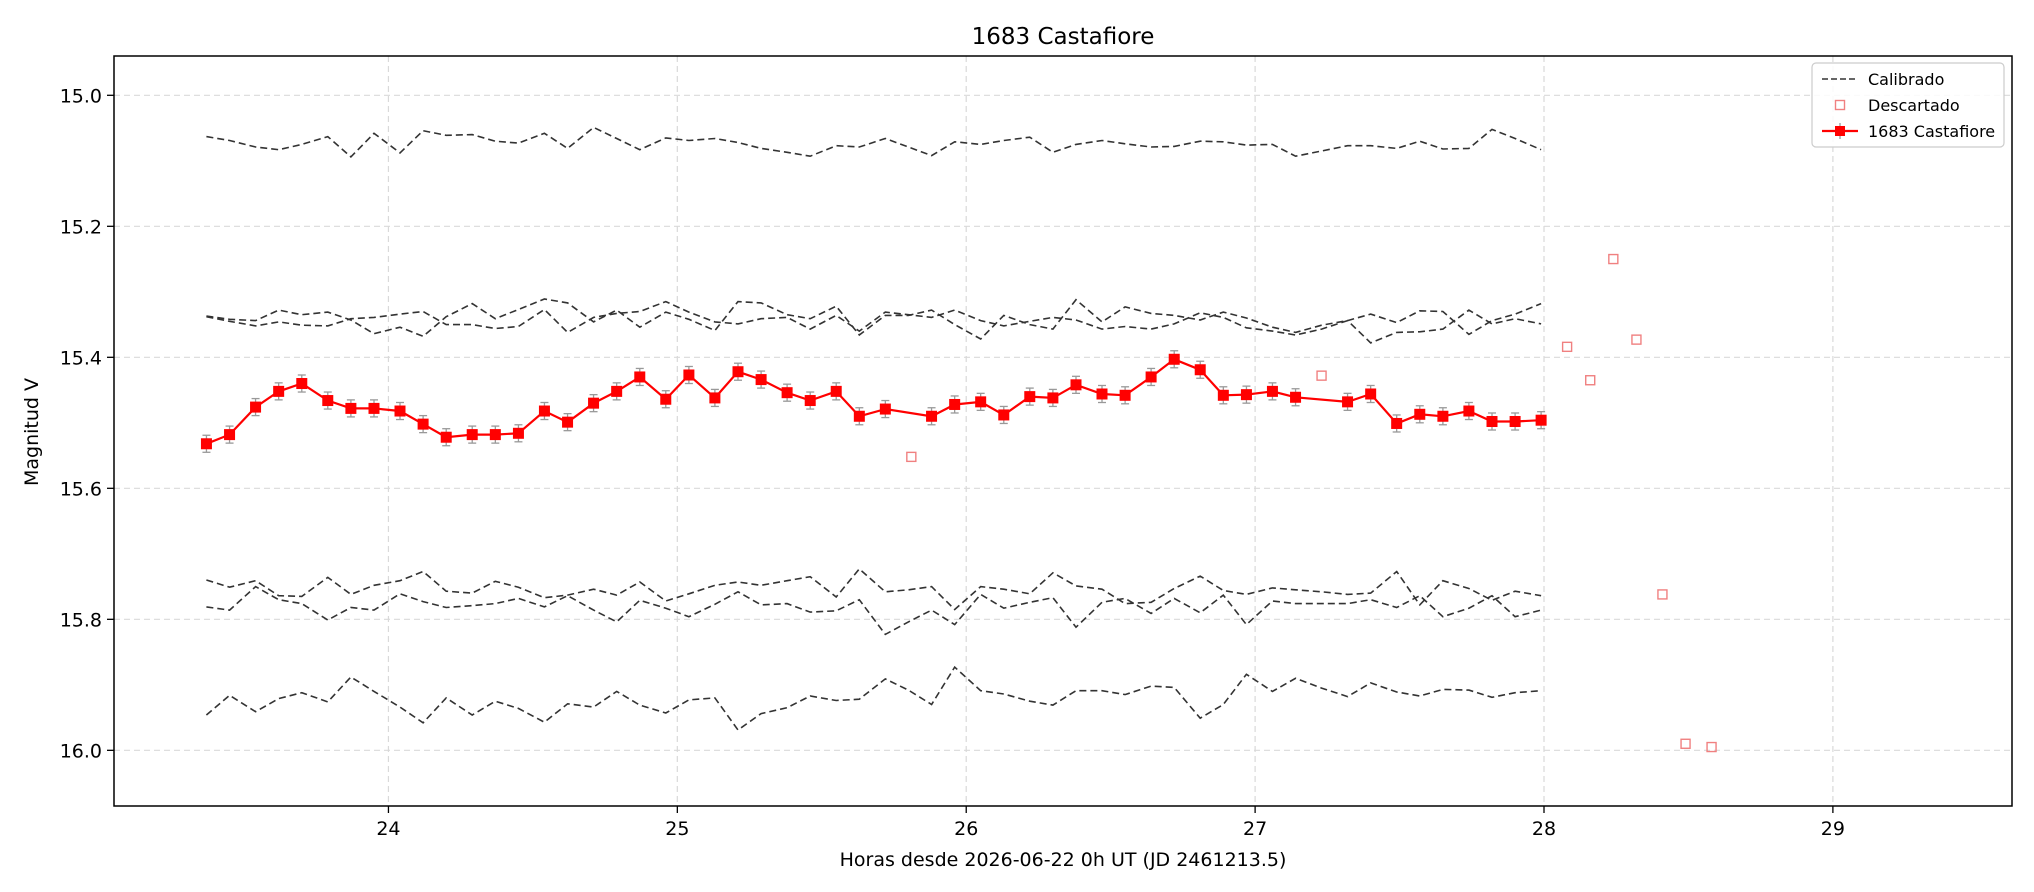  I want to click on y-tick-label: 15.2, so click(81, 227).